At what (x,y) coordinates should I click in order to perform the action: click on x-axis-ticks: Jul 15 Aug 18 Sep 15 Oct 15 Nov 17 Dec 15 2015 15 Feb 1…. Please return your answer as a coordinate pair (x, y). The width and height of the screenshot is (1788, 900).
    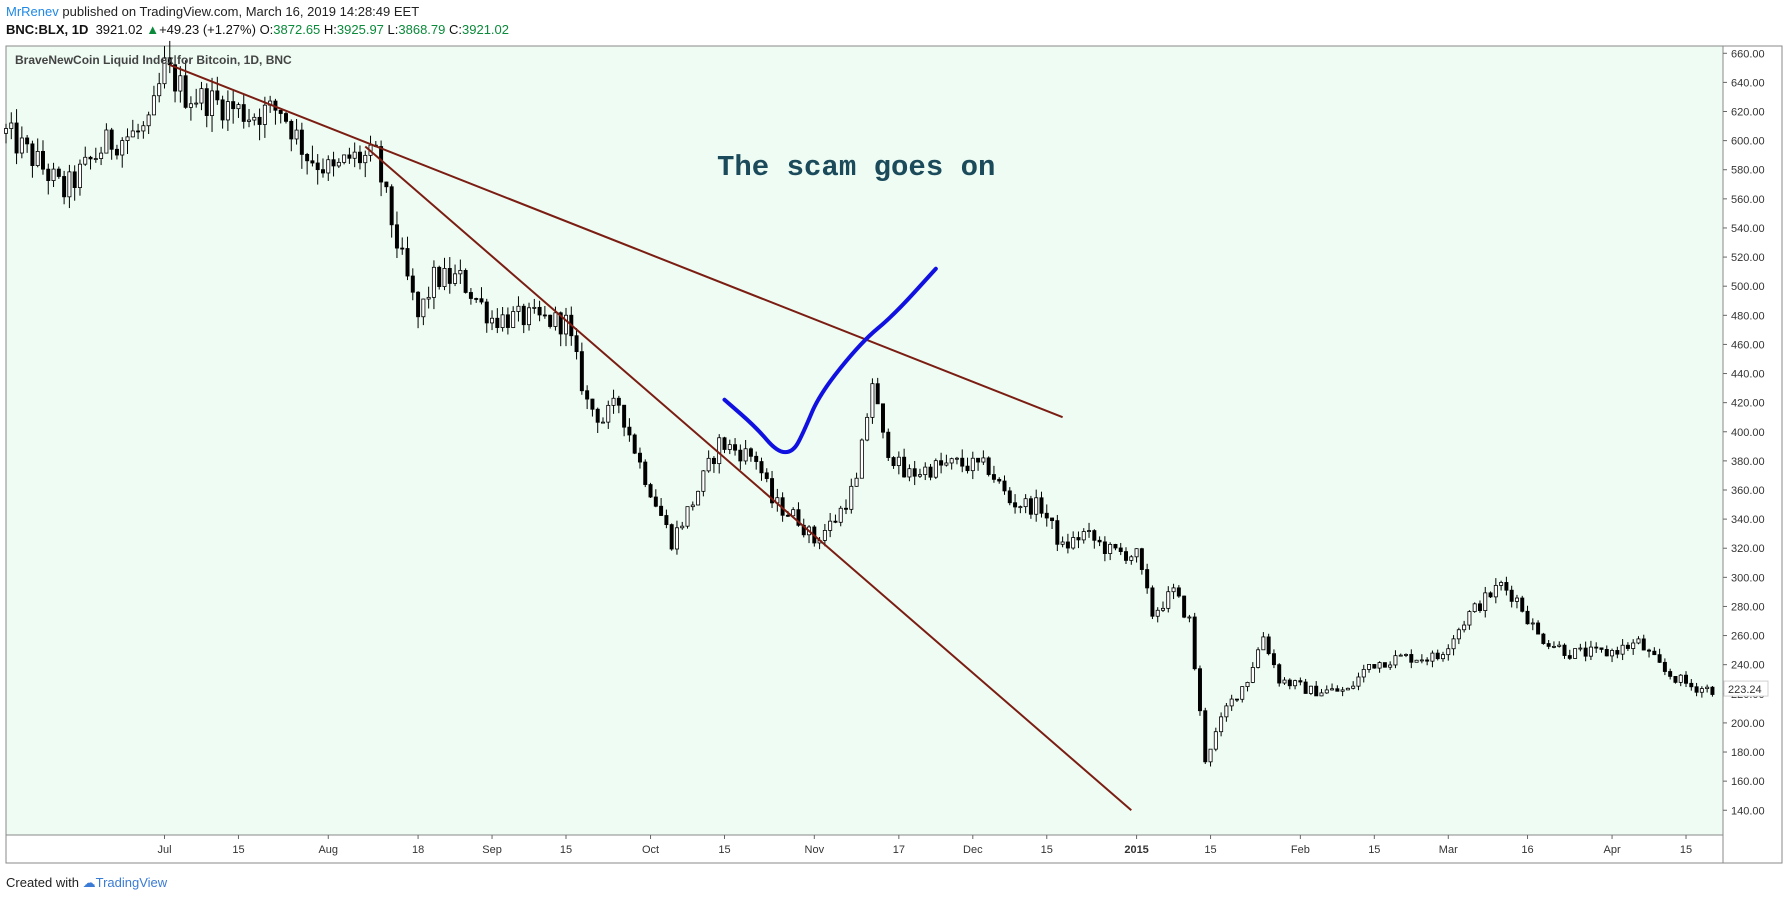
    Looking at the image, I should click on (924, 845).